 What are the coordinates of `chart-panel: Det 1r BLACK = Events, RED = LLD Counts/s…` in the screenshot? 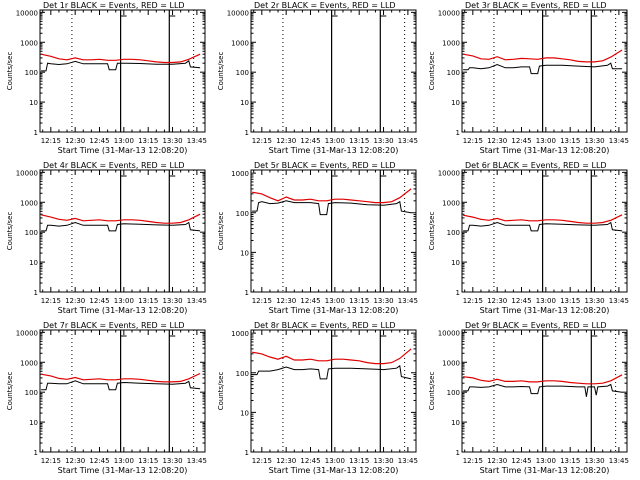 It's located at (106, 78).